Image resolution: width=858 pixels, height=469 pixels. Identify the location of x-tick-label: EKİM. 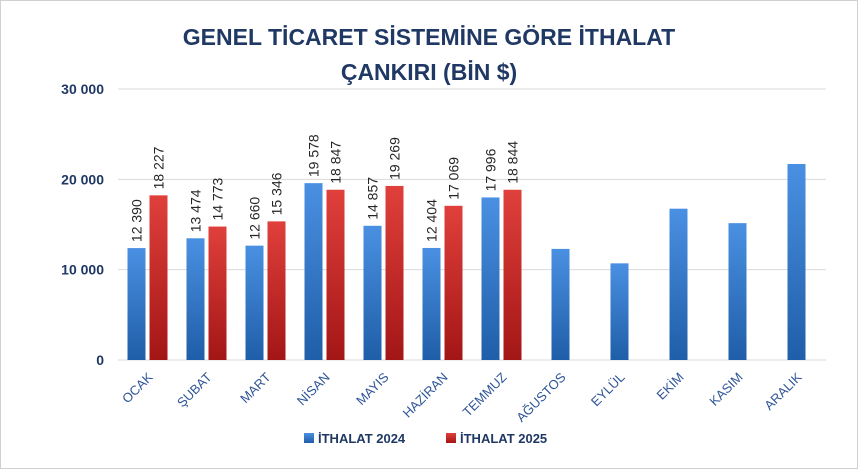
(670, 386).